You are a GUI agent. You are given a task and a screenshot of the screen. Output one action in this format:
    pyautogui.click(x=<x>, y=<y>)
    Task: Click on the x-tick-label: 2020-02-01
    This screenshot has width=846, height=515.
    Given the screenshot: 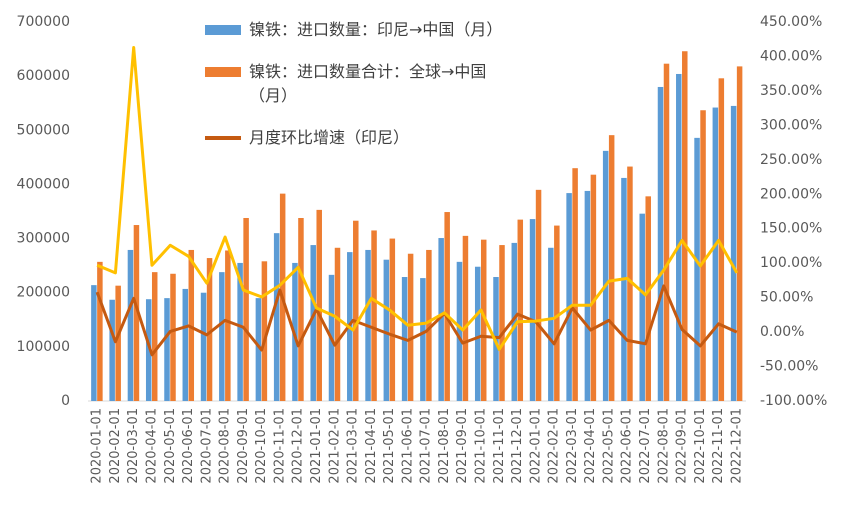 What is the action you would take?
    pyautogui.click(x=115, y=446)
    